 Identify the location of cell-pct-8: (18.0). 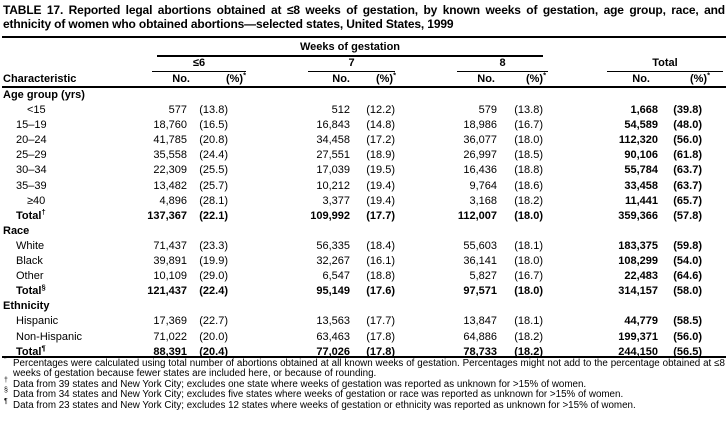
(528, 261).